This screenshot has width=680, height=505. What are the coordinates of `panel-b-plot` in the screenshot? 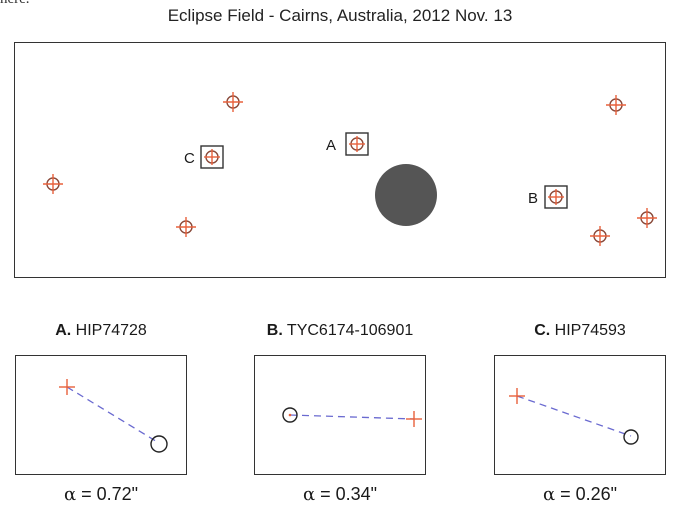 It's located at (352, 417).